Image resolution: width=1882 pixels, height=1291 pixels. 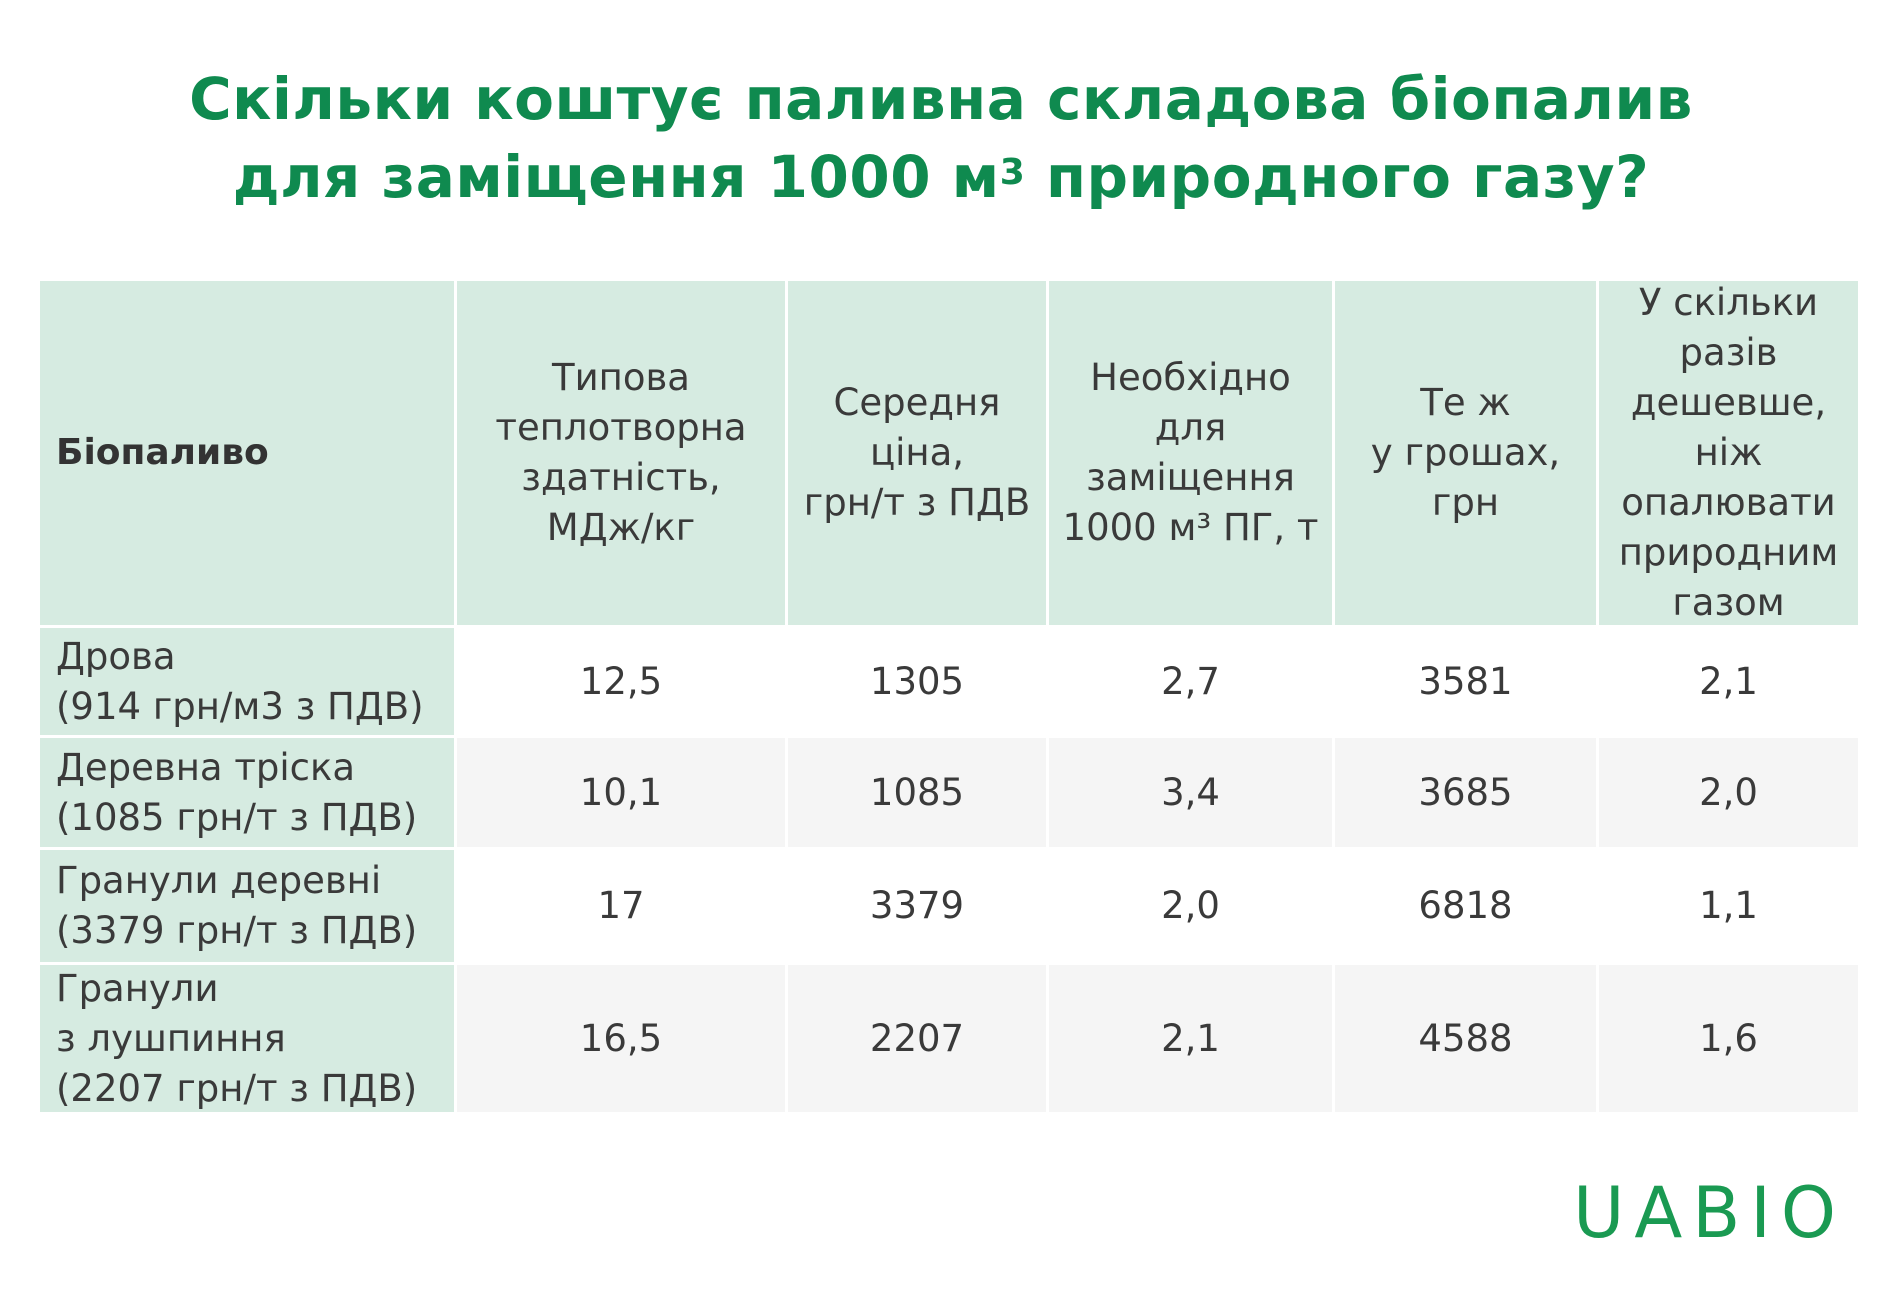 What do you see at coordinates (917, 453) in the screenshot?
I see `header-average-price: Середня ціна, грн/т з ПДВ` at bounding box center [917, 453].